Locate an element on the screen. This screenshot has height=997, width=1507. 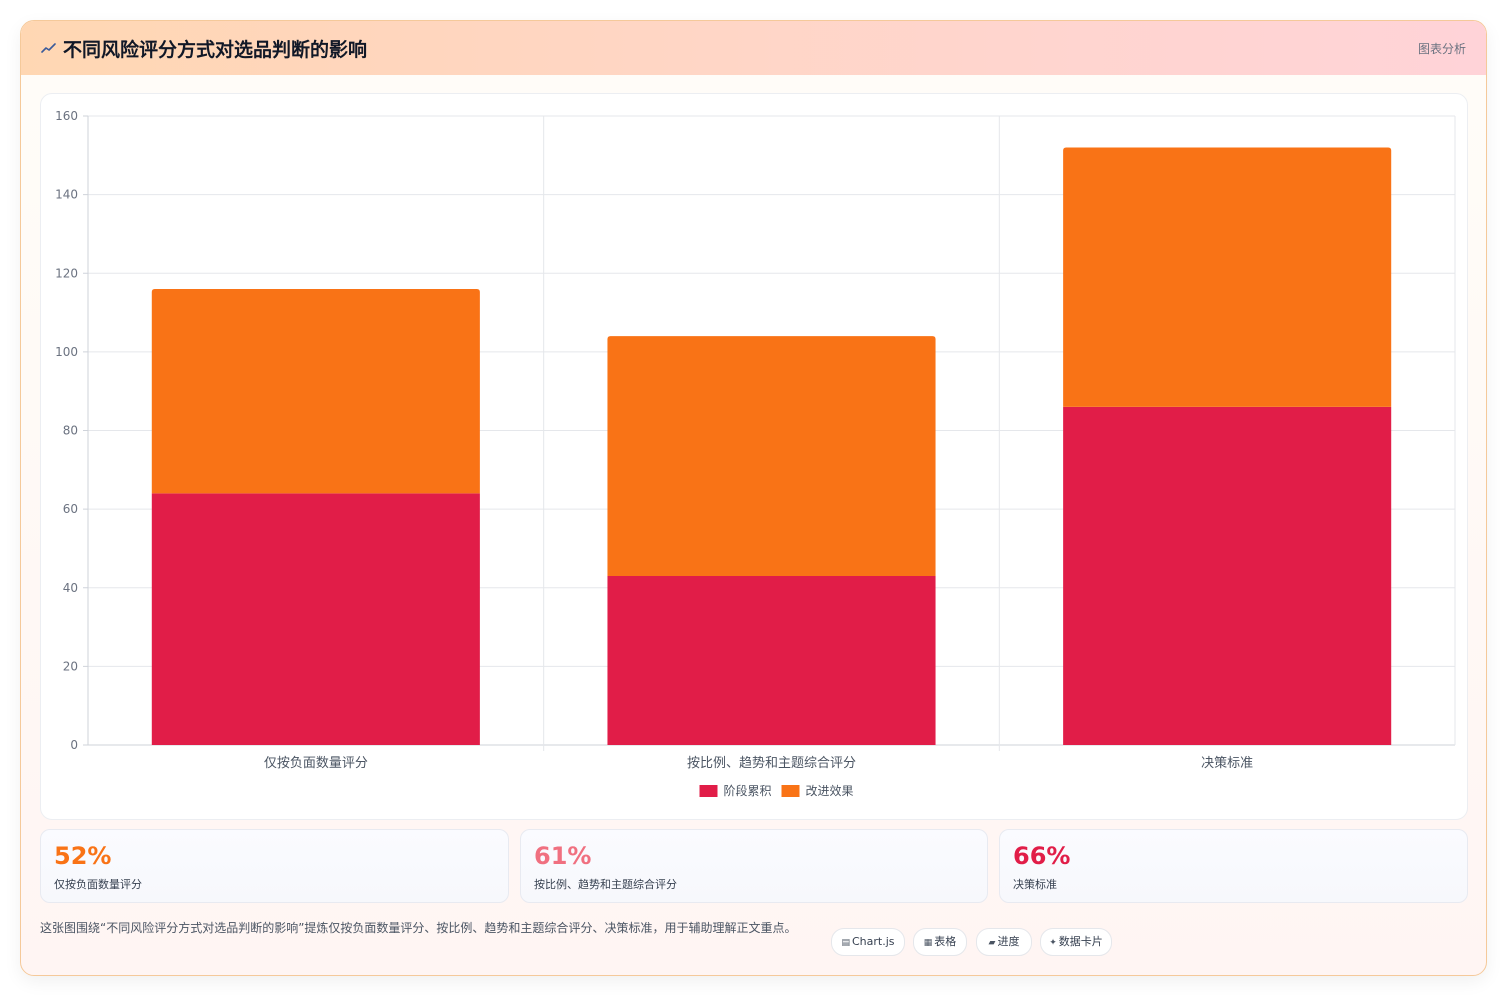
y-tick-label: 160 is located at coordinates (66, 116).